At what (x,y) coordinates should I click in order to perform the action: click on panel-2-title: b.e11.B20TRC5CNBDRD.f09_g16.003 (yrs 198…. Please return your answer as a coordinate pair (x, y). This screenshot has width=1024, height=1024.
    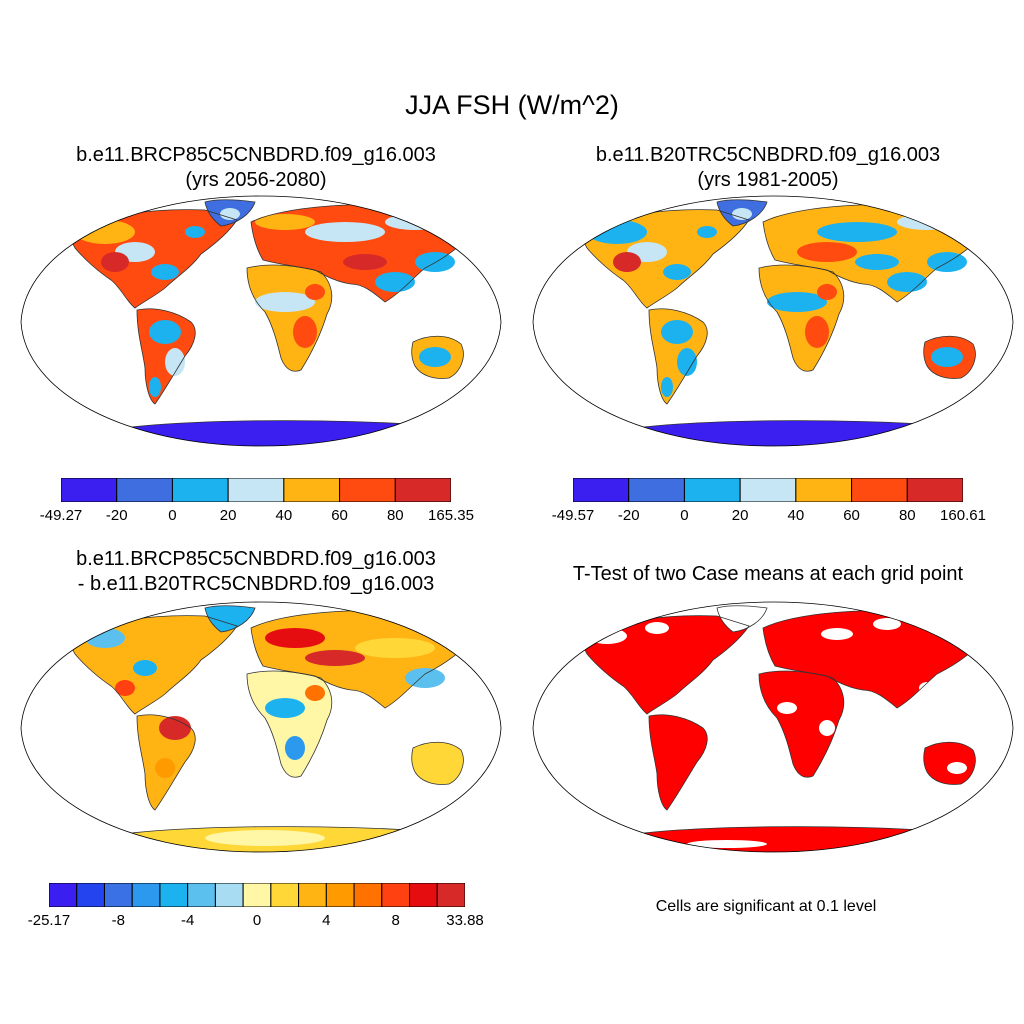
    Looking at the image, I should click on (768, 168).